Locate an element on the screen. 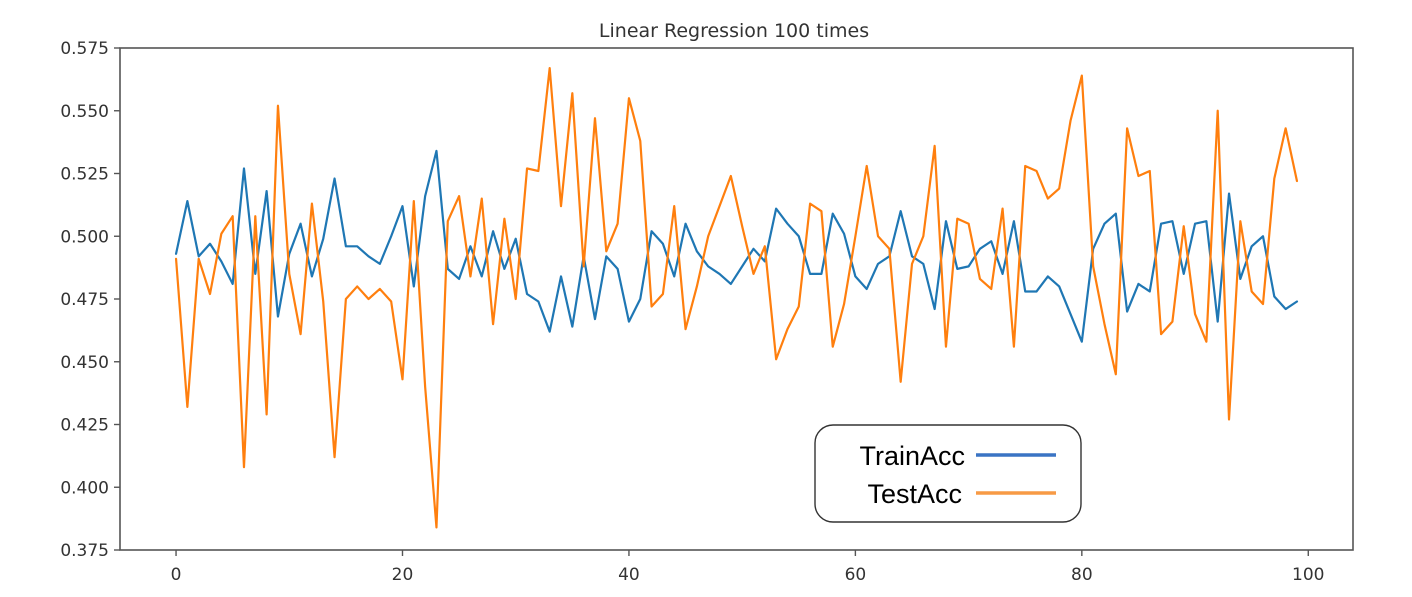 The image size is (1412, 597). x-tick-label: 100 is located at coordinates (1308, 575).